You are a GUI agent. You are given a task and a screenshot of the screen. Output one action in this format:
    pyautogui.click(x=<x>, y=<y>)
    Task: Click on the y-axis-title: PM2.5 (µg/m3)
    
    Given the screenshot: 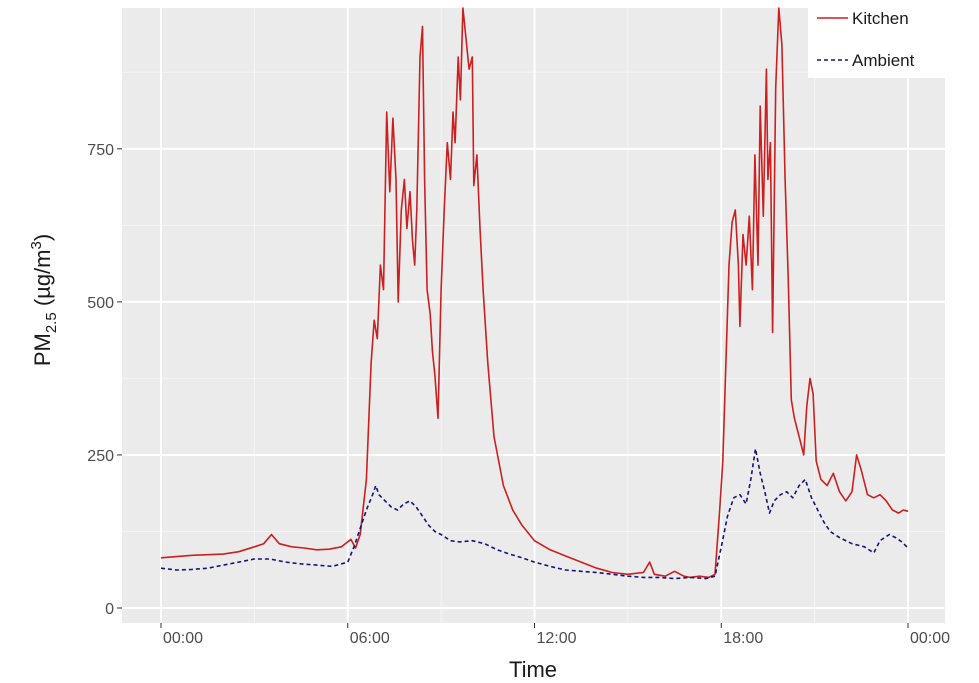 What is the action you would take?
    pyautogui.click(x=44, y=300)
    